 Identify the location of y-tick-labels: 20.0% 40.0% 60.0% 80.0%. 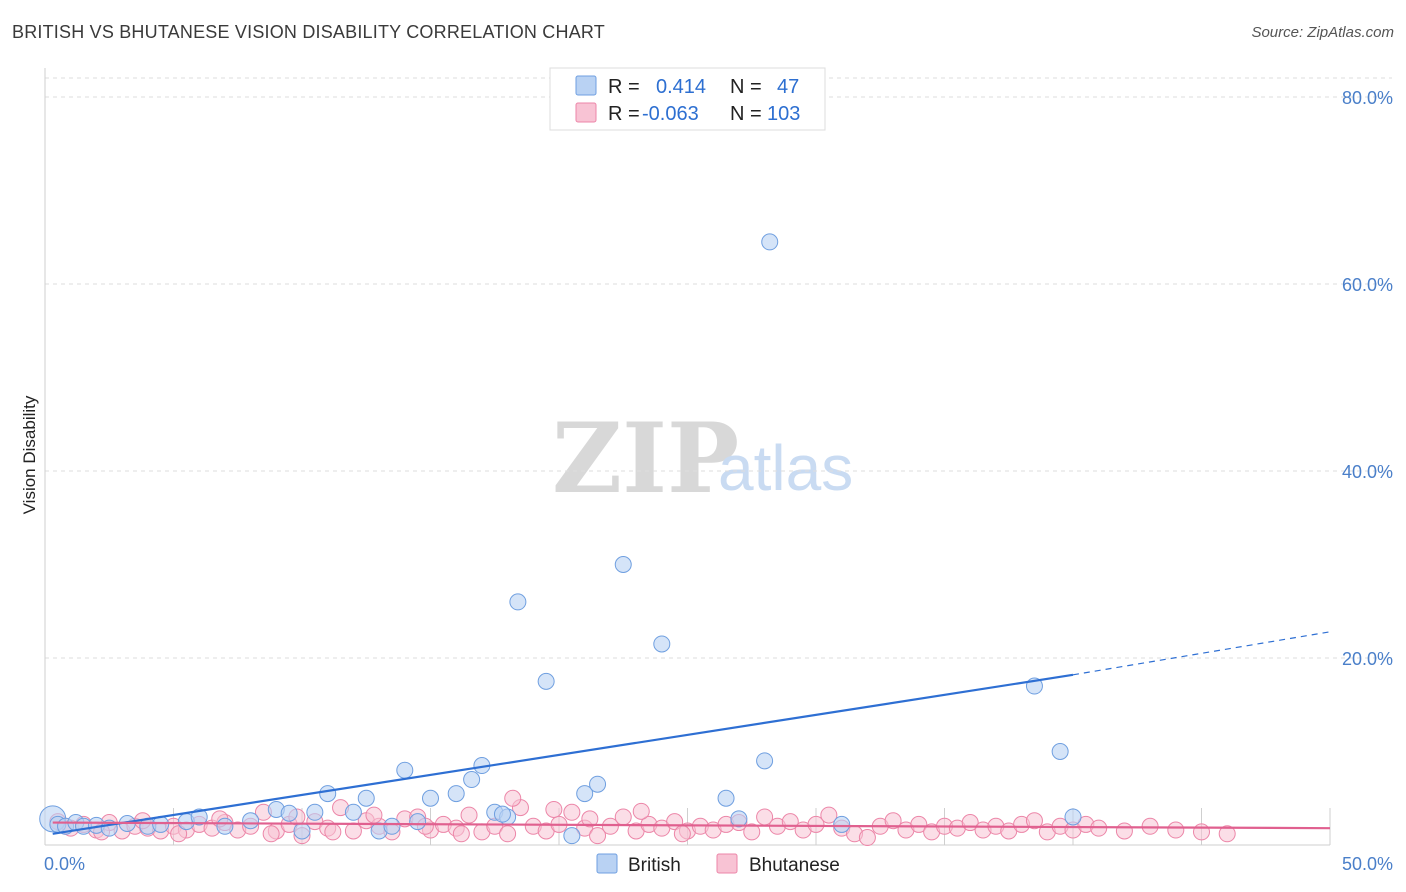
(1367, 378).